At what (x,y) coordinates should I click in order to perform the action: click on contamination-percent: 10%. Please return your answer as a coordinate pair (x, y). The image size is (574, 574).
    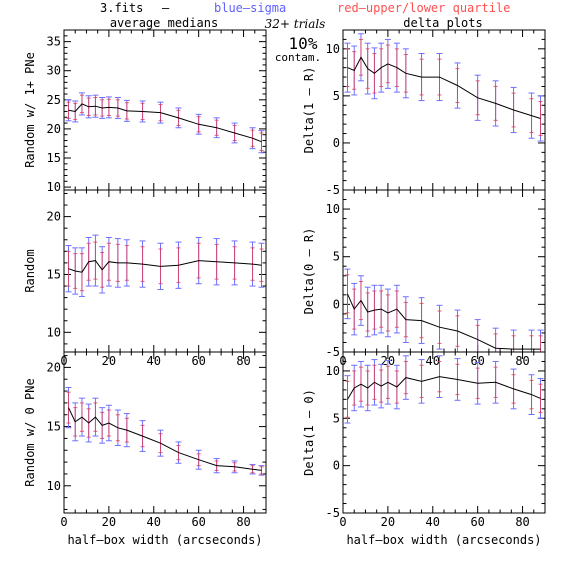
    Looking at the image, I should click on (303, 43).